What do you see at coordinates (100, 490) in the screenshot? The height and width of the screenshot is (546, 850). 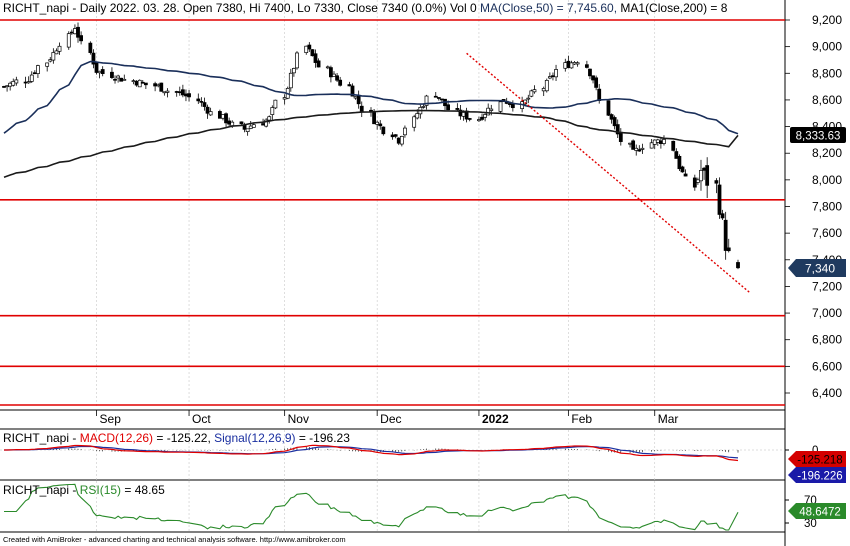 I see `rsi-title-rsi: RSI(15)` at bounding box center [100, 490].